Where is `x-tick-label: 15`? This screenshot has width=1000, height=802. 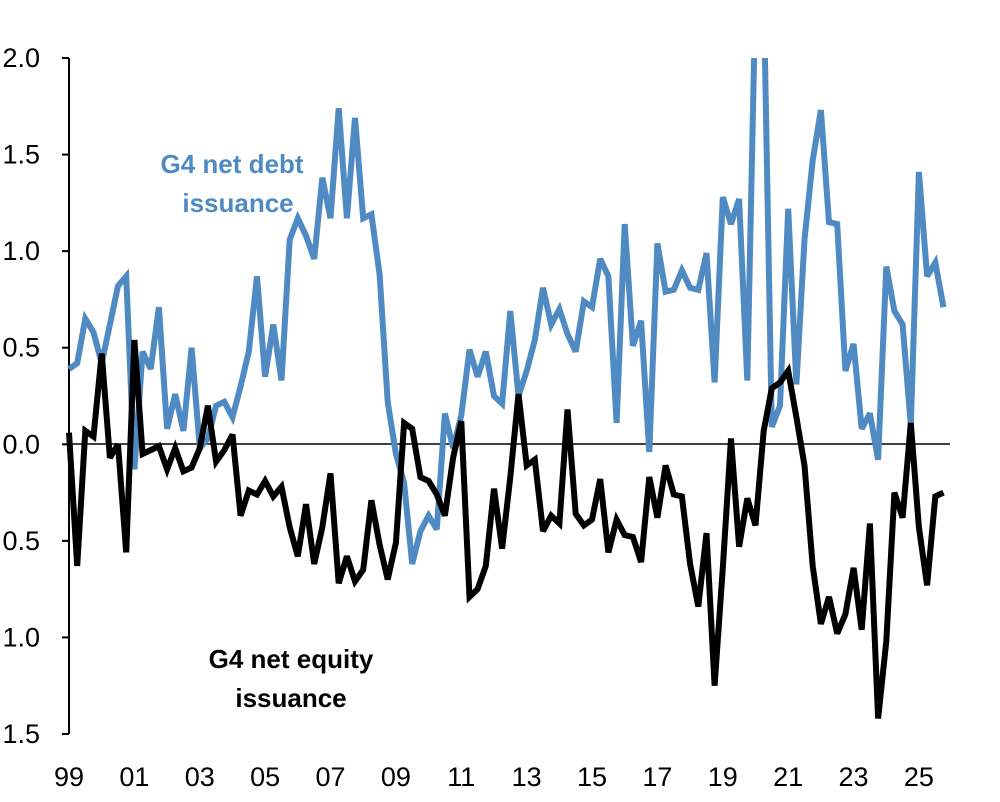
x-tick-label: 15 is located at coordinates (592, 777).